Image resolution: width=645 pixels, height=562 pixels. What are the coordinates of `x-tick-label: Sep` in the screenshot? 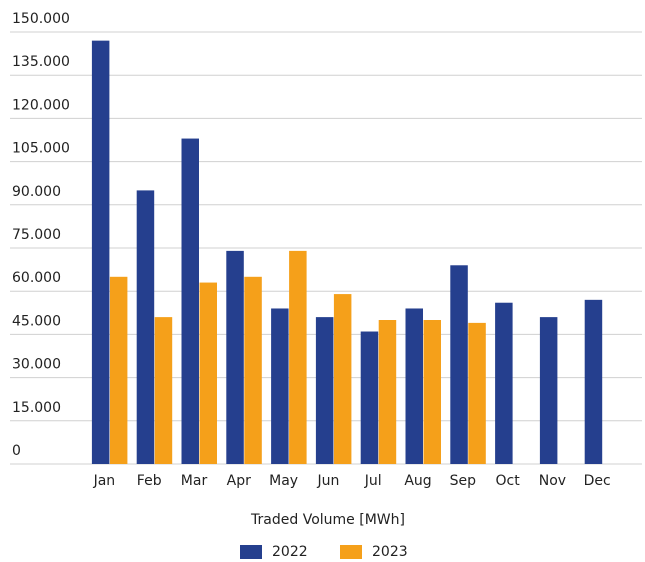 It's located at (463, 481).